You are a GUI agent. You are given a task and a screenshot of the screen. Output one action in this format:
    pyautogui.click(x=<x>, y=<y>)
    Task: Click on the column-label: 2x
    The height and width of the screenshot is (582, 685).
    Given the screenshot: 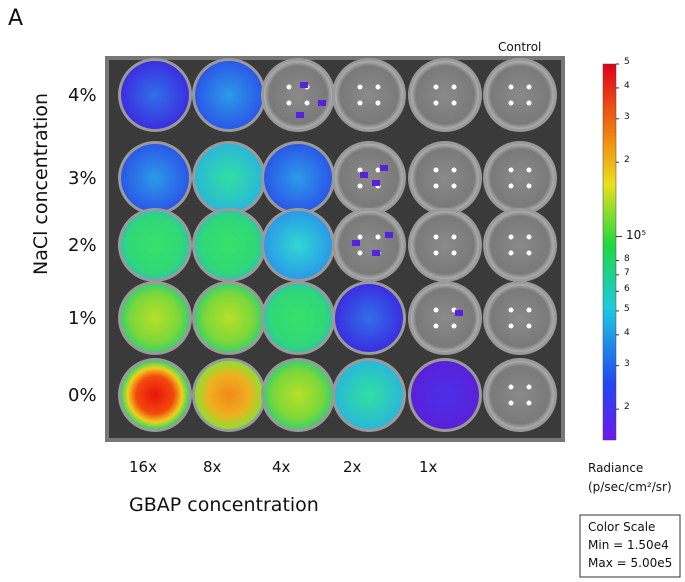 What is the action you would take?
    pyautogui.click(x=352, y=467)
    